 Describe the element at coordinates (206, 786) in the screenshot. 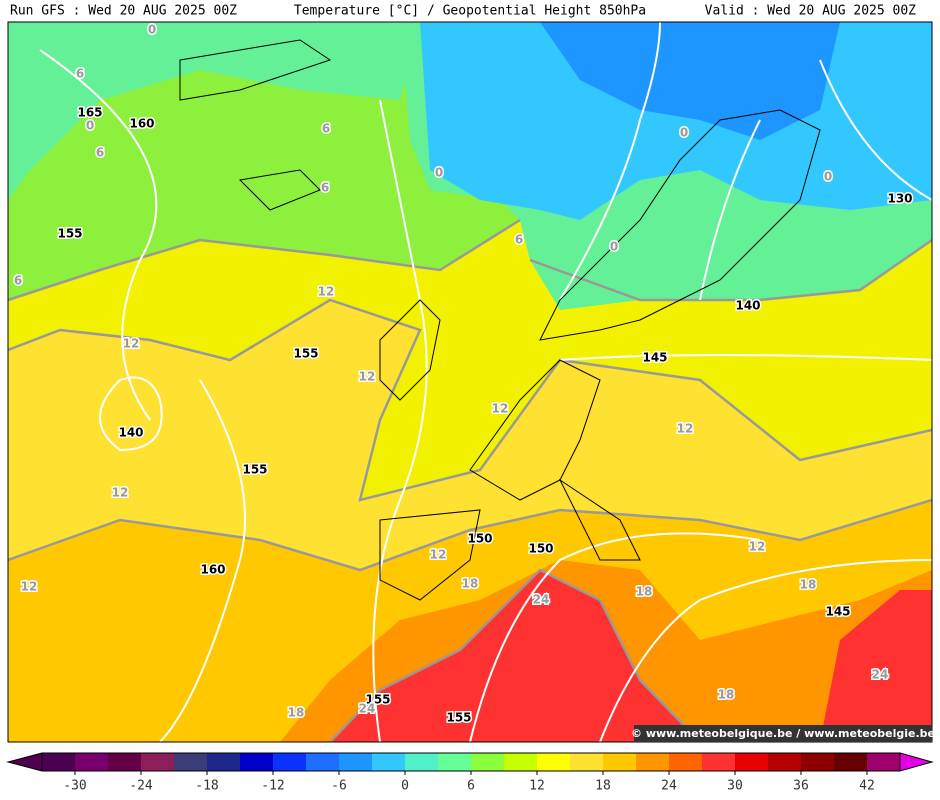

I see `colorbar-tick-label: -18` at that location.